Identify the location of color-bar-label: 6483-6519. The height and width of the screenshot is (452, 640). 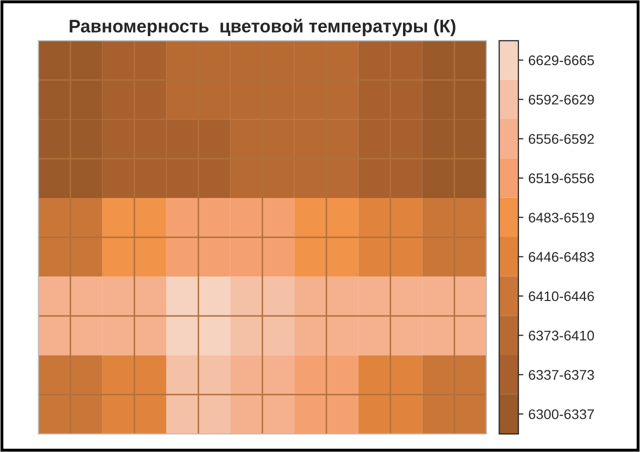
(561, 217).